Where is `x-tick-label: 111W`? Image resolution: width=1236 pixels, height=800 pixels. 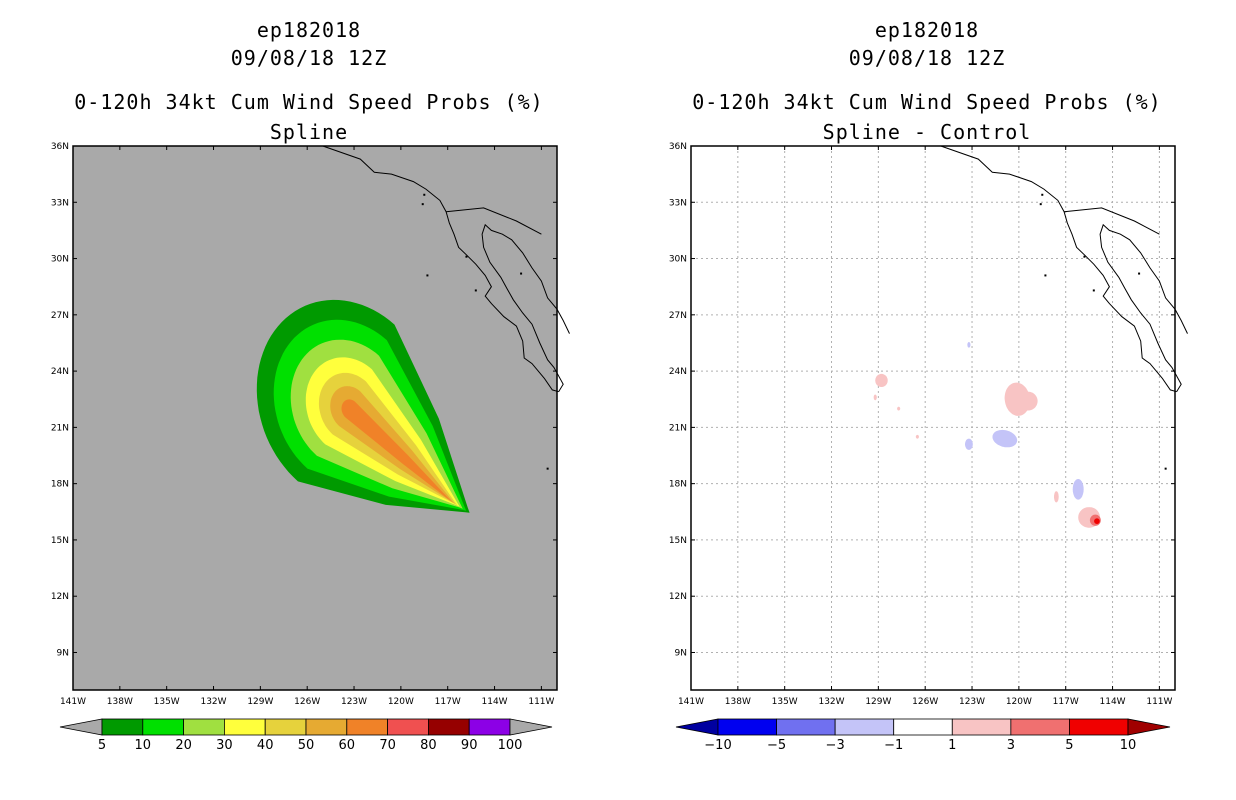
x-tick-label: 111W is located at coordinates (1159, 702).